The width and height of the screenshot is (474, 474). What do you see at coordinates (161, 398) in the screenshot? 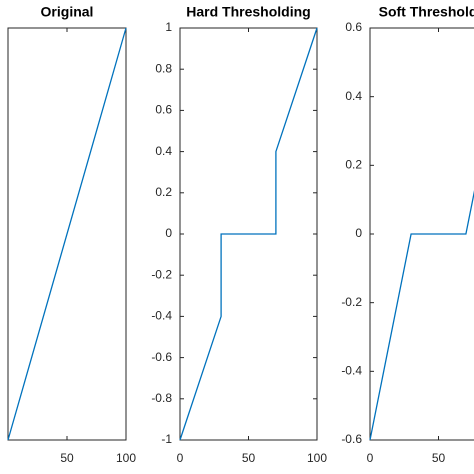
I see `y-tick-label: -0.8` at bounding box center [161, 398].